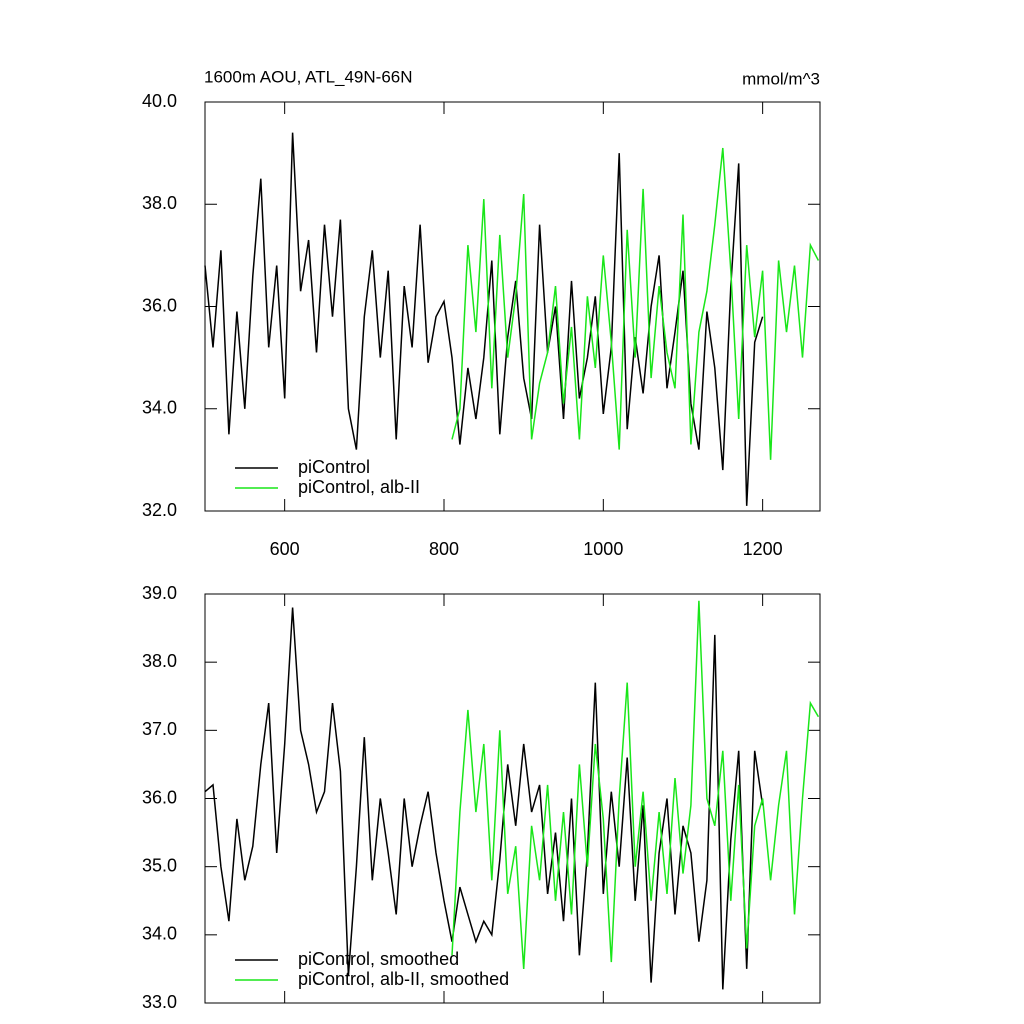  I want to click on legend-label: piControl, smoothed, so click(378, 959).